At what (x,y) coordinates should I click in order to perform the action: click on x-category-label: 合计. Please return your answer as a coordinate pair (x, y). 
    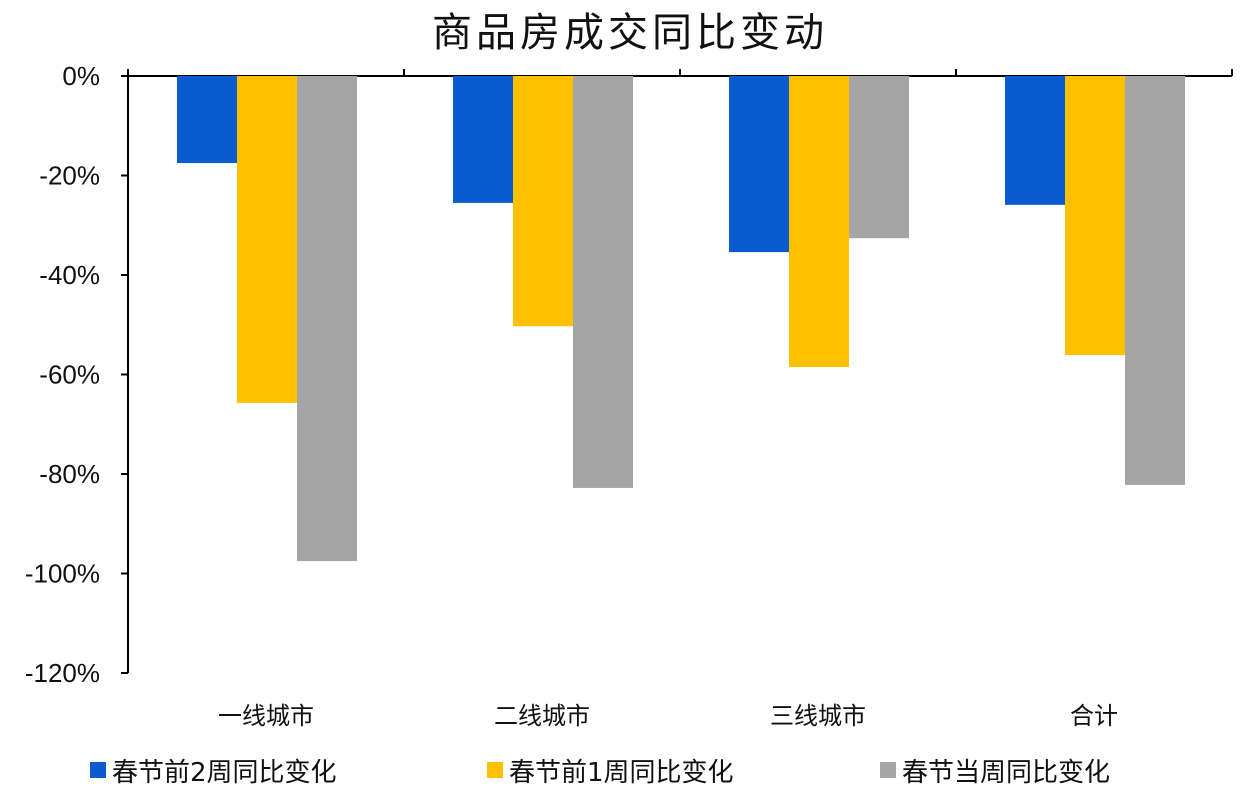
    Looking at the image, I should click on (1094, 716).